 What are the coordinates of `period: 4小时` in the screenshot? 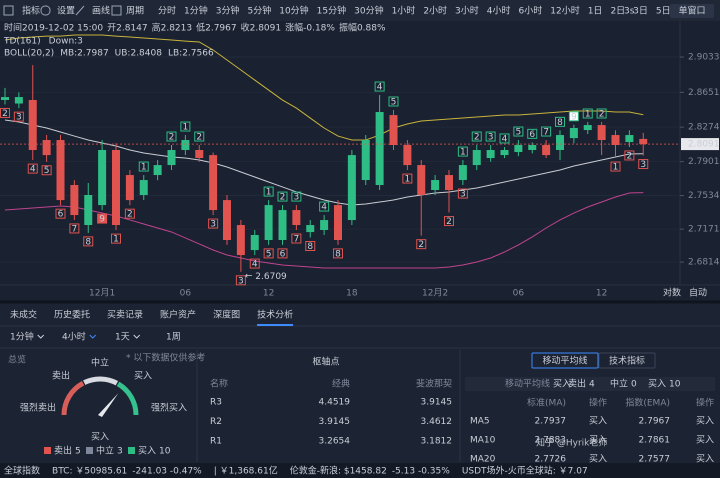 It's located at (499, 11).